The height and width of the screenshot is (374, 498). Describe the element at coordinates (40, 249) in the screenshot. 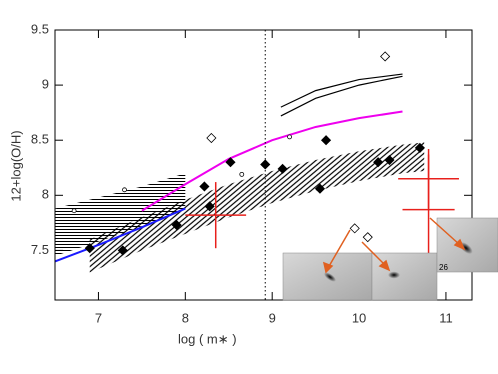

I see `y-tick-label: 7.5` at that location.